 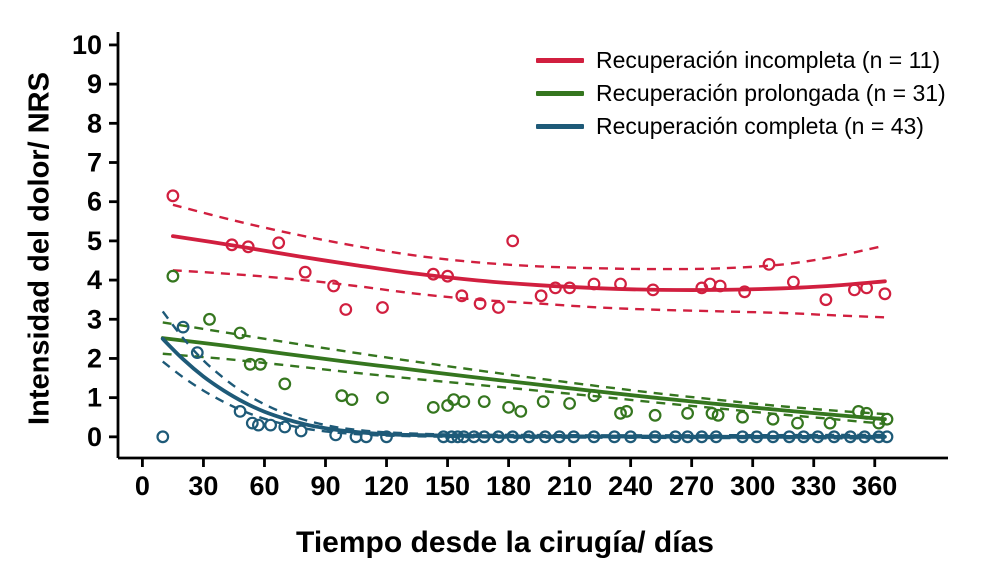 What do you see at coordinates (768, 60) in the screenshot?
I see `legend-label: Recuperación incompleta (n = 11)` at bounding box center [768, 60].